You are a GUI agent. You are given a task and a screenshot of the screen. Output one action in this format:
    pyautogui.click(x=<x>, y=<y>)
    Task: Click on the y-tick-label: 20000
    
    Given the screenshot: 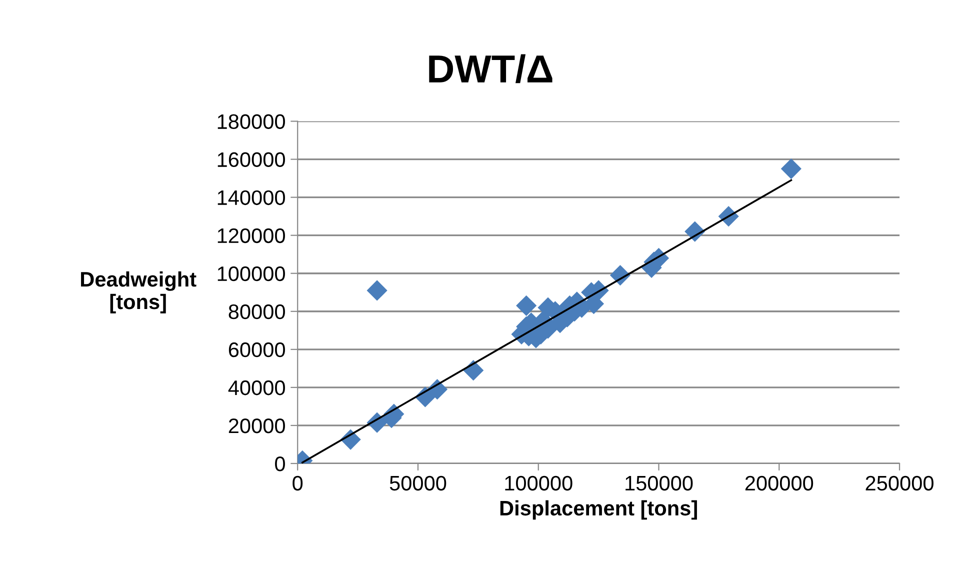 What is the action you would take?
    pyautogui.click(x=256, y=426)
    